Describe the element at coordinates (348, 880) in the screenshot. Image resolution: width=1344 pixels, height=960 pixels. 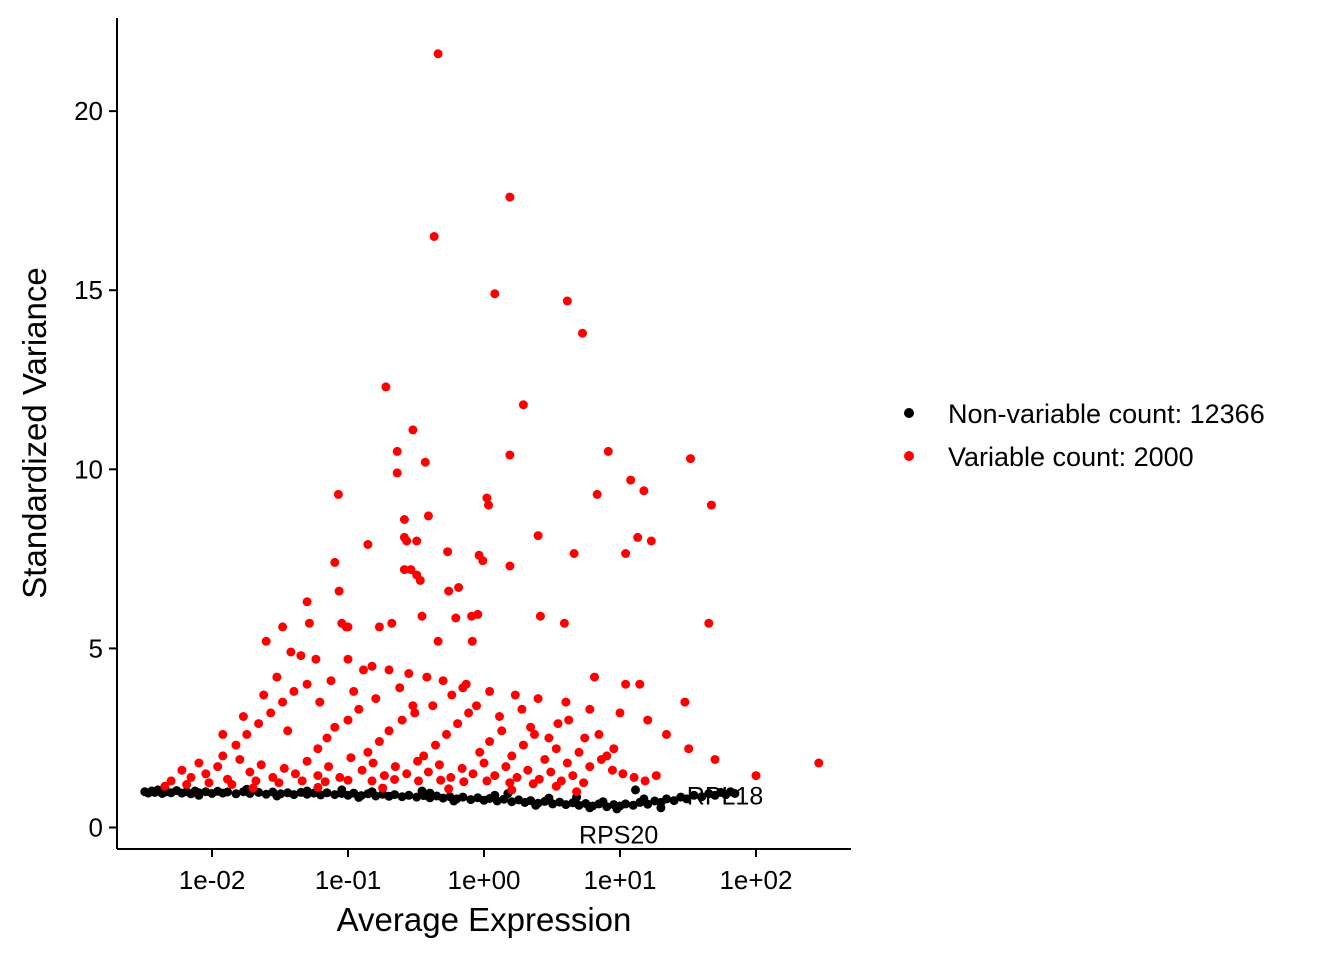
I see `x-tick-label: 1e-01` at that location.